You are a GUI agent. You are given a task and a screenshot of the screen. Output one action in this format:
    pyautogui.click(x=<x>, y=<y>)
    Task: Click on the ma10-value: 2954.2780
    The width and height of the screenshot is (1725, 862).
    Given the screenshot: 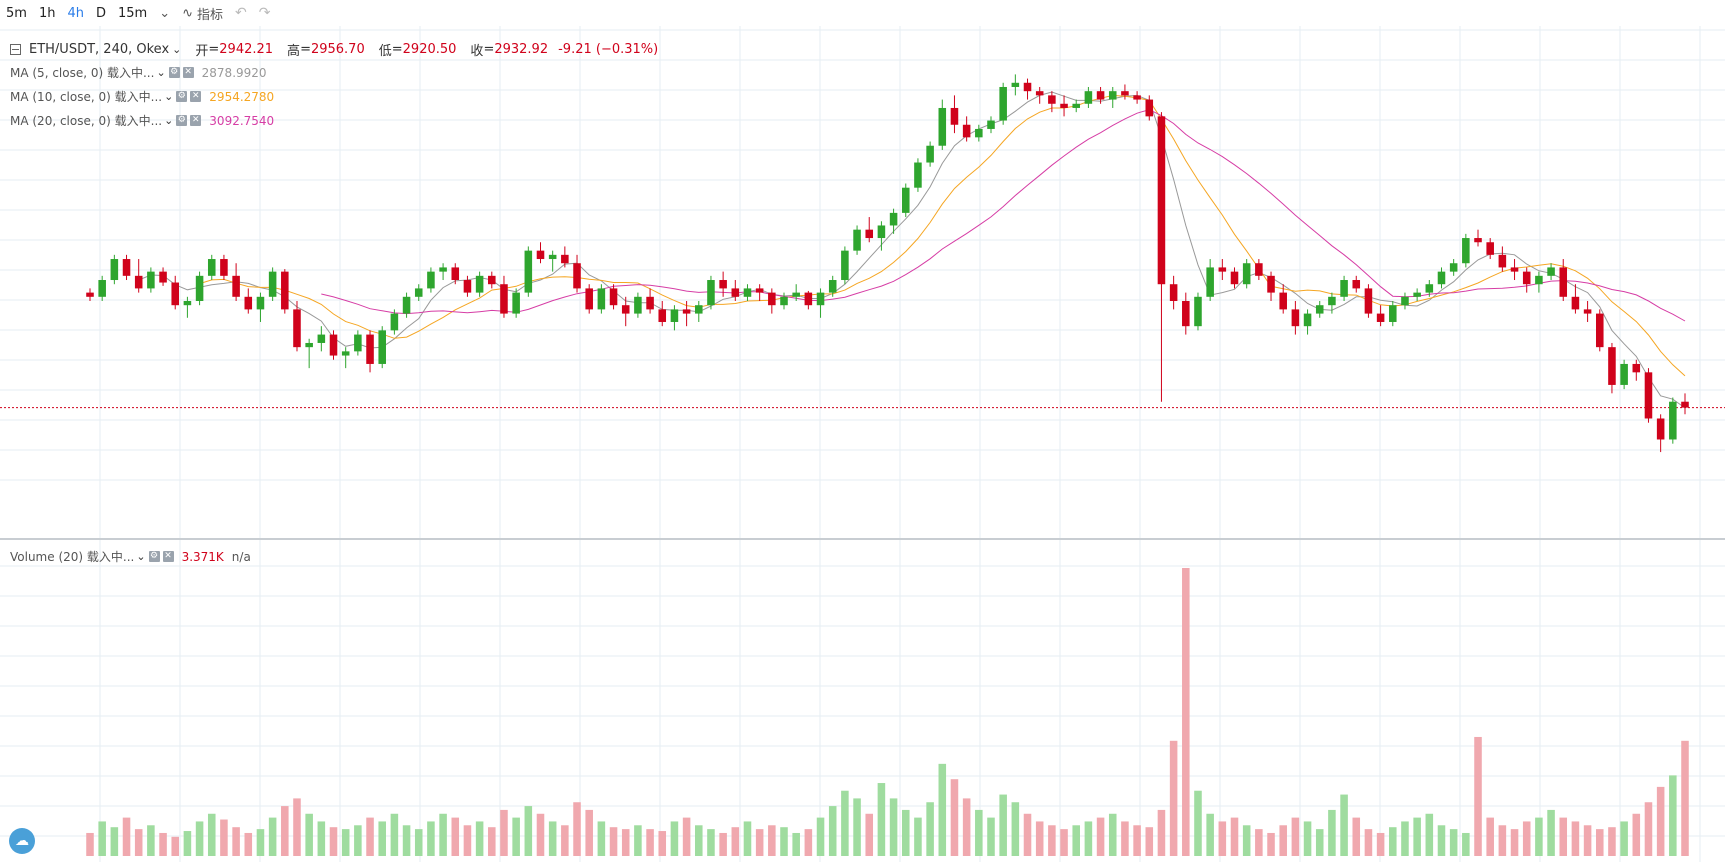 What is the action you would take?
    pyautogui.click(x=242, y=96)
    